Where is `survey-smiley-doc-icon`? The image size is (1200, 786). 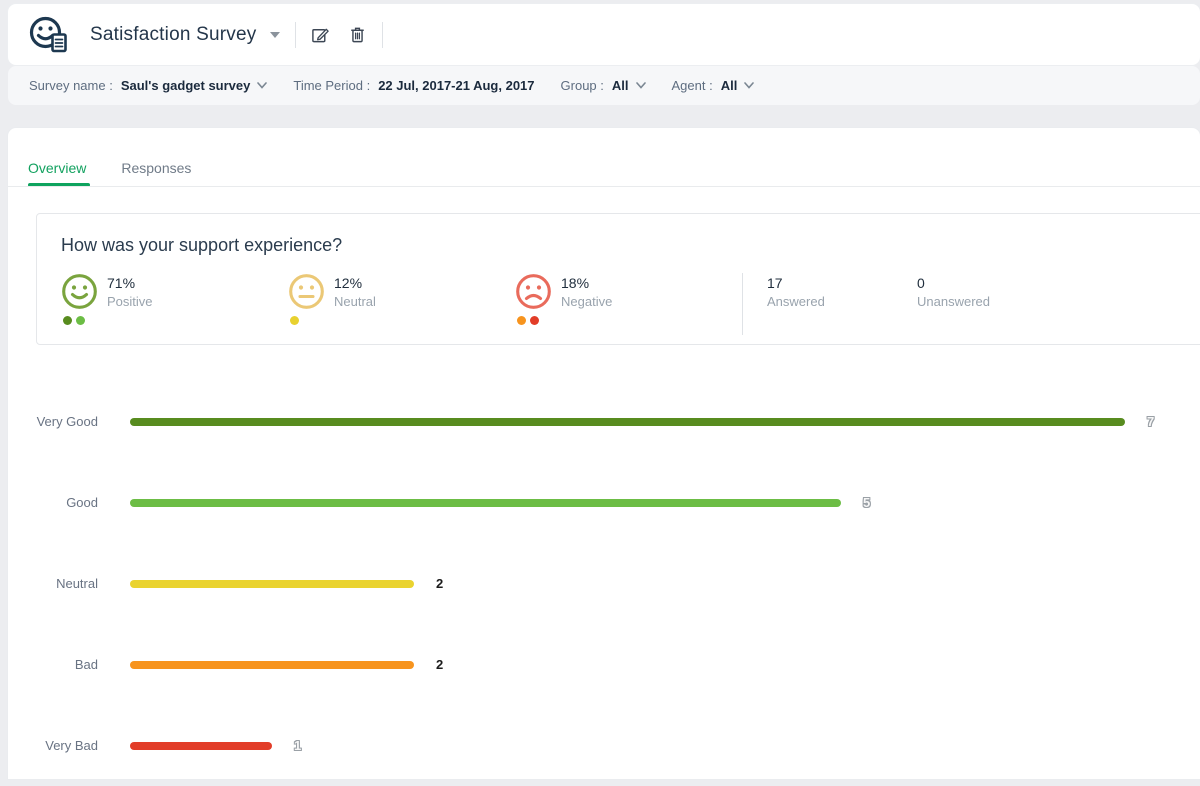
survey-smiley-doc-icon is located at coordinates (48, 34).